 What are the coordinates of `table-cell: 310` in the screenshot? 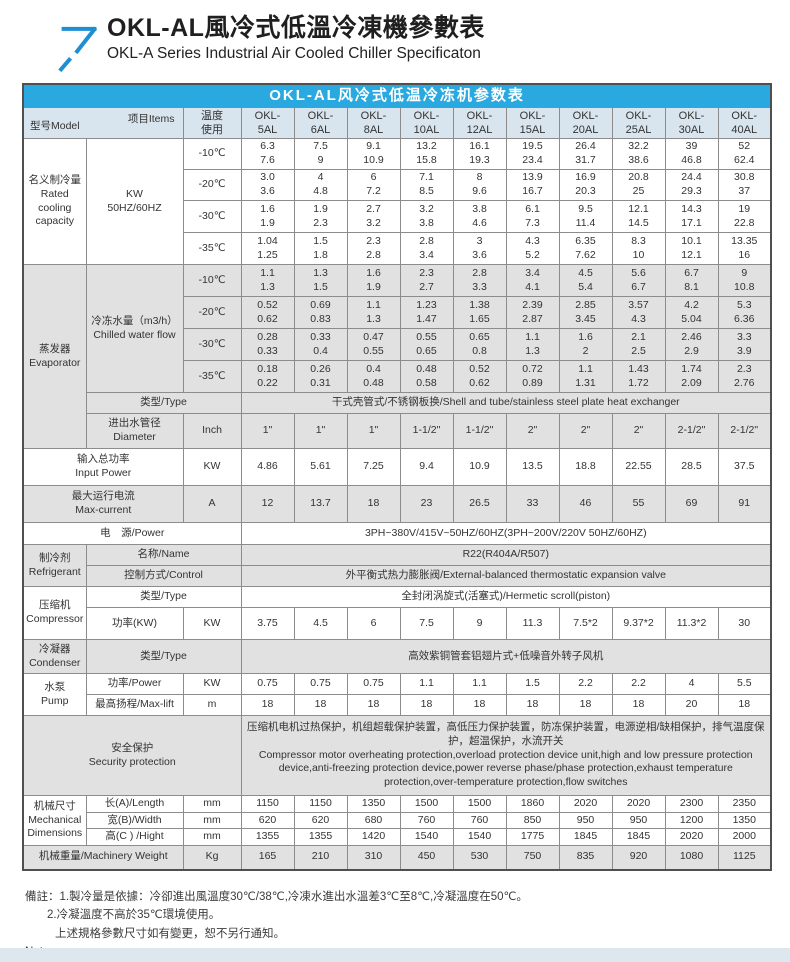 It's located at (373, 858).